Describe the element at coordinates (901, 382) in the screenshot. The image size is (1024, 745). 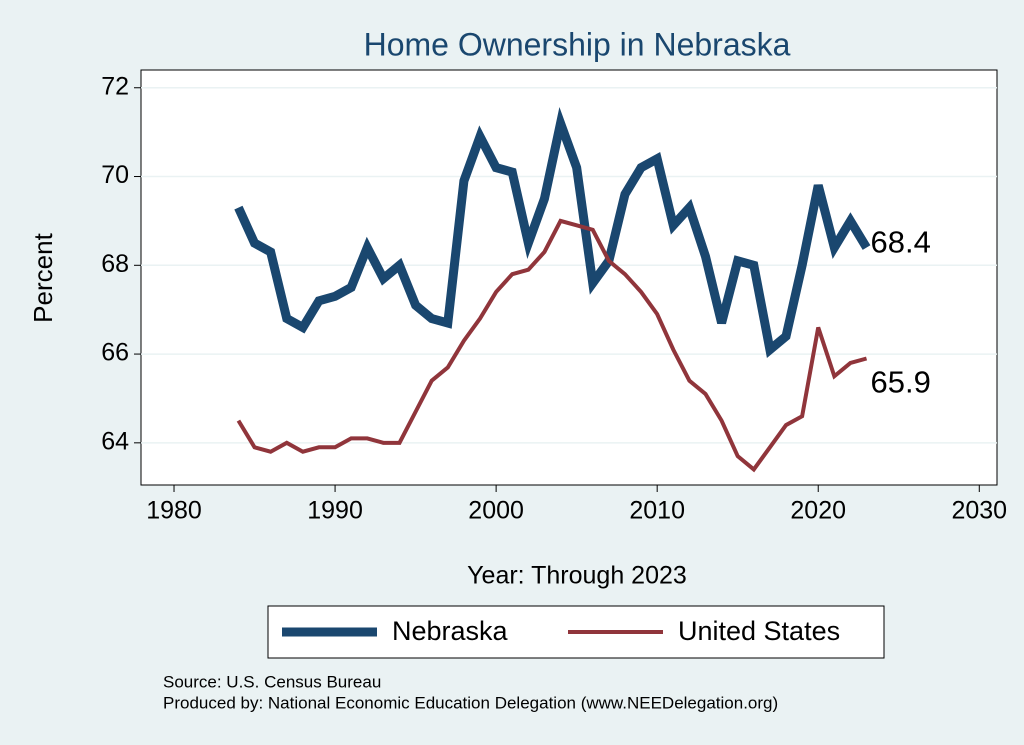
I see `value-label: 65.9` at that location.